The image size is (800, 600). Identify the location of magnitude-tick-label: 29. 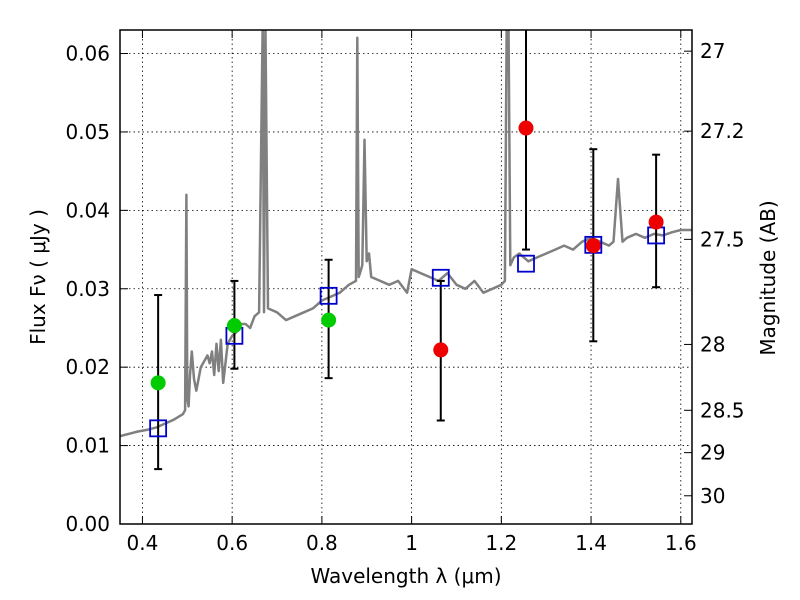
(712, 453).